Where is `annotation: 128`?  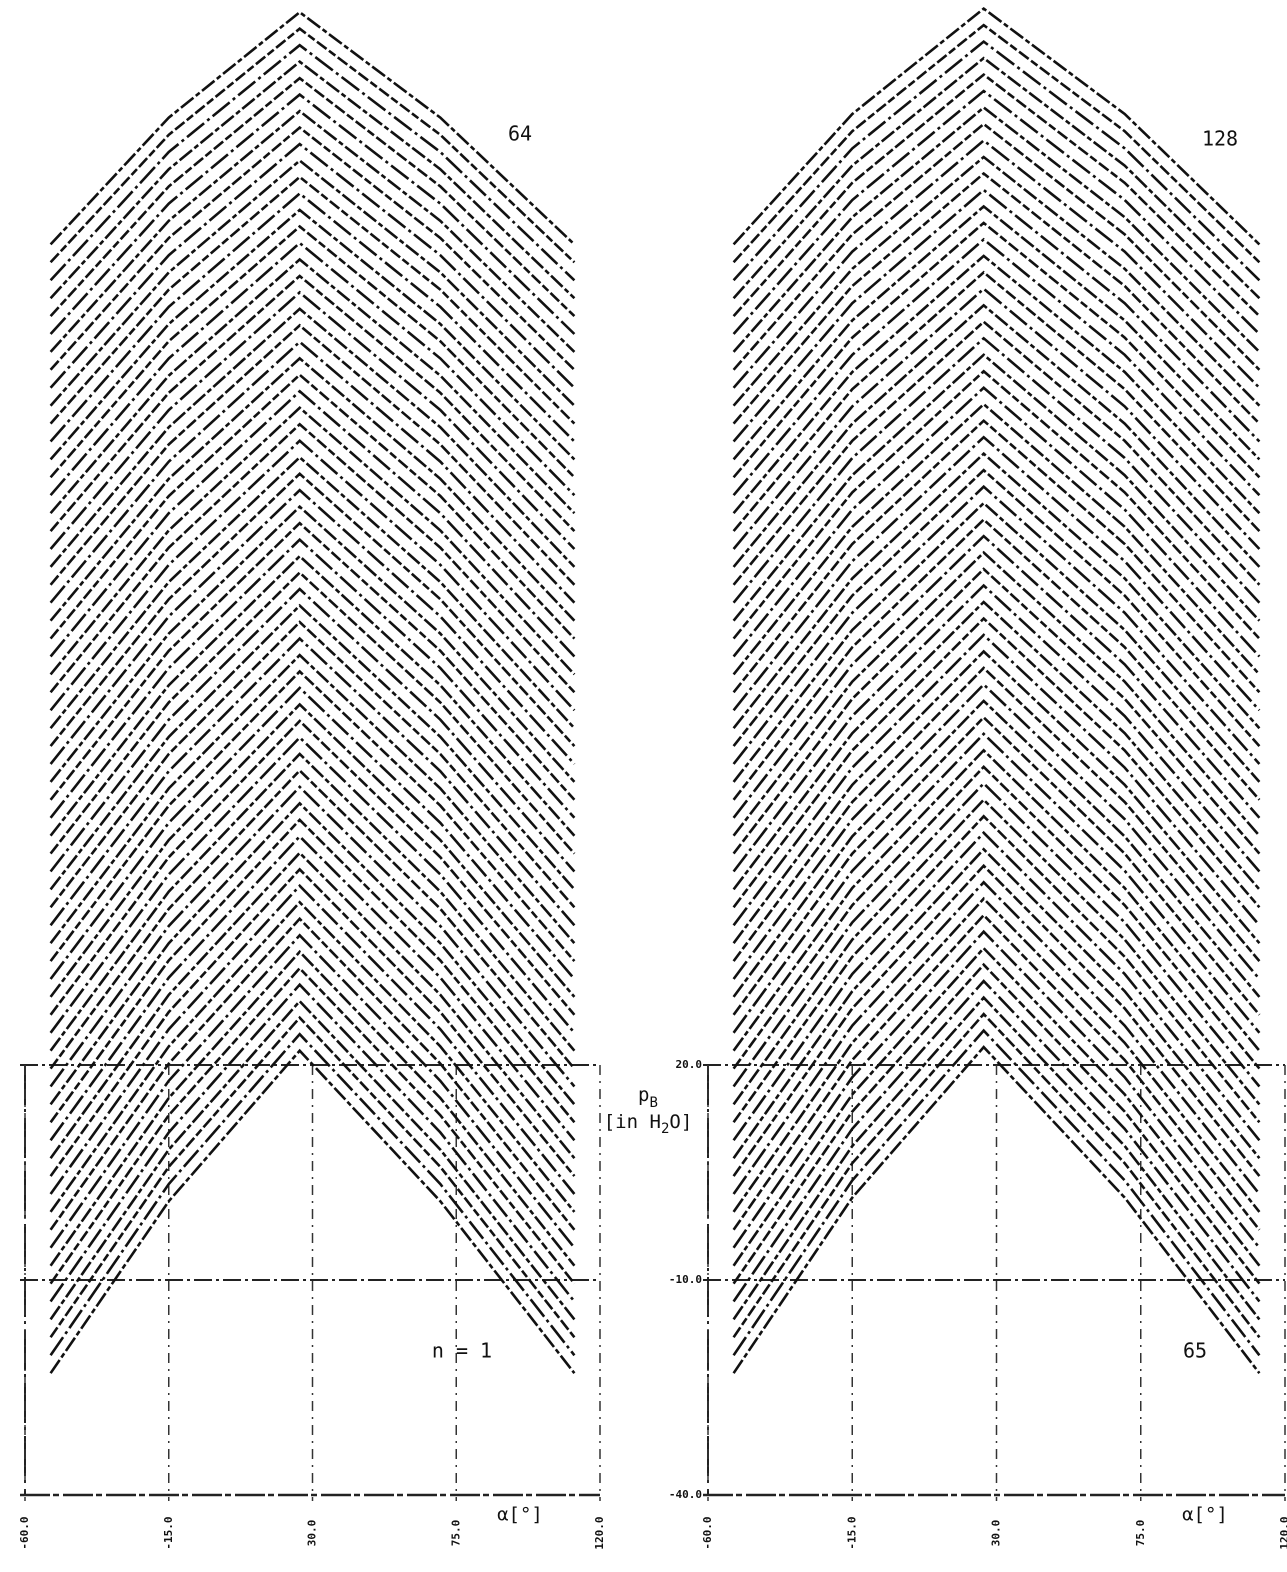 annotation: 128 is located at coordinates (1220, 139).